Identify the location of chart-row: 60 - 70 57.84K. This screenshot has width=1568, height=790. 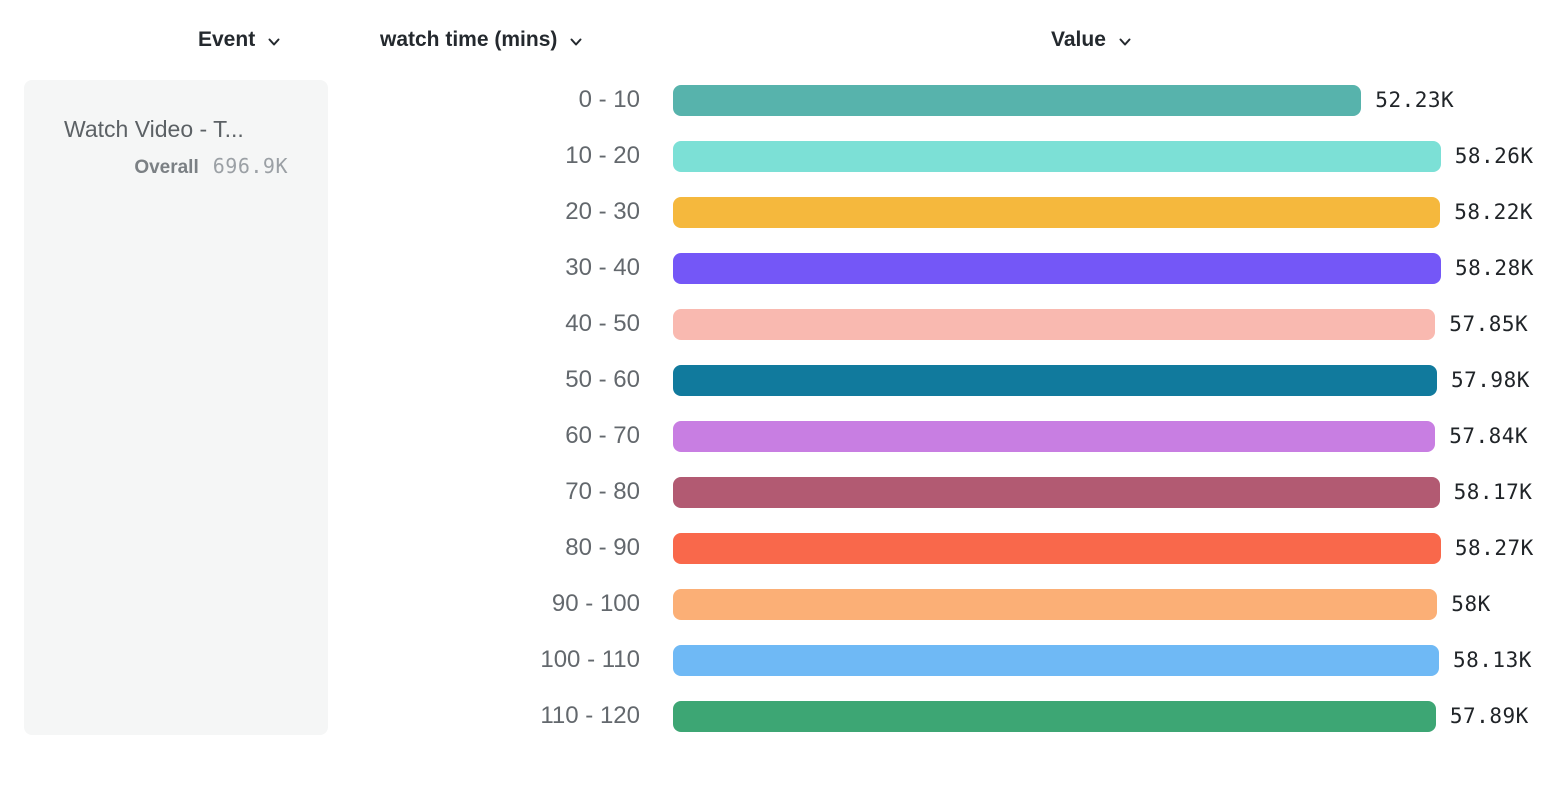
(784, 436).